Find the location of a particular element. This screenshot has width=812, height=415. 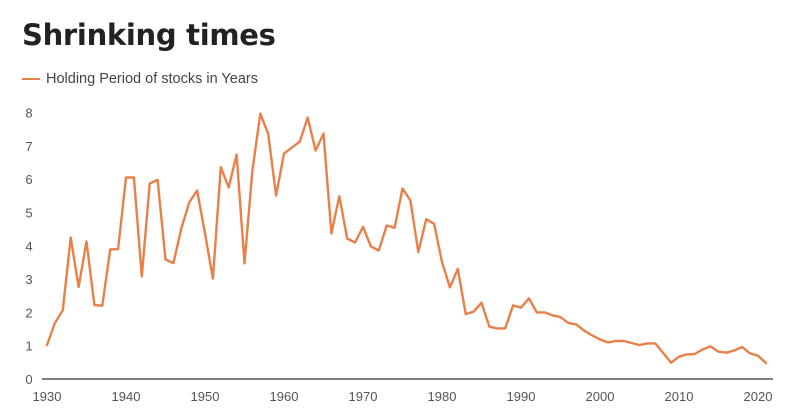

legend: Holding Period of stocks in Years is located at coordinates (140, 79).